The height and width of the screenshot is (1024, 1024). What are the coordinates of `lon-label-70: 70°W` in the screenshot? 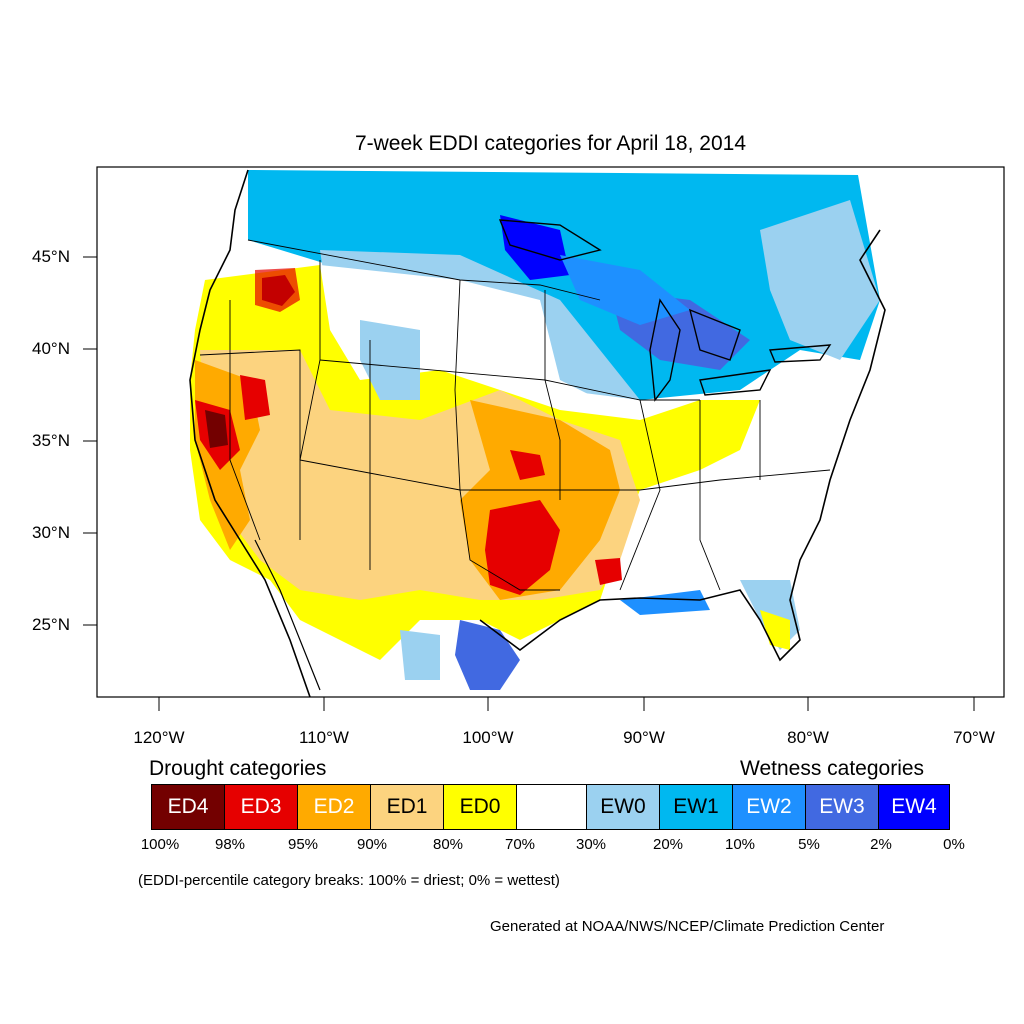 It's located at (974, 737).